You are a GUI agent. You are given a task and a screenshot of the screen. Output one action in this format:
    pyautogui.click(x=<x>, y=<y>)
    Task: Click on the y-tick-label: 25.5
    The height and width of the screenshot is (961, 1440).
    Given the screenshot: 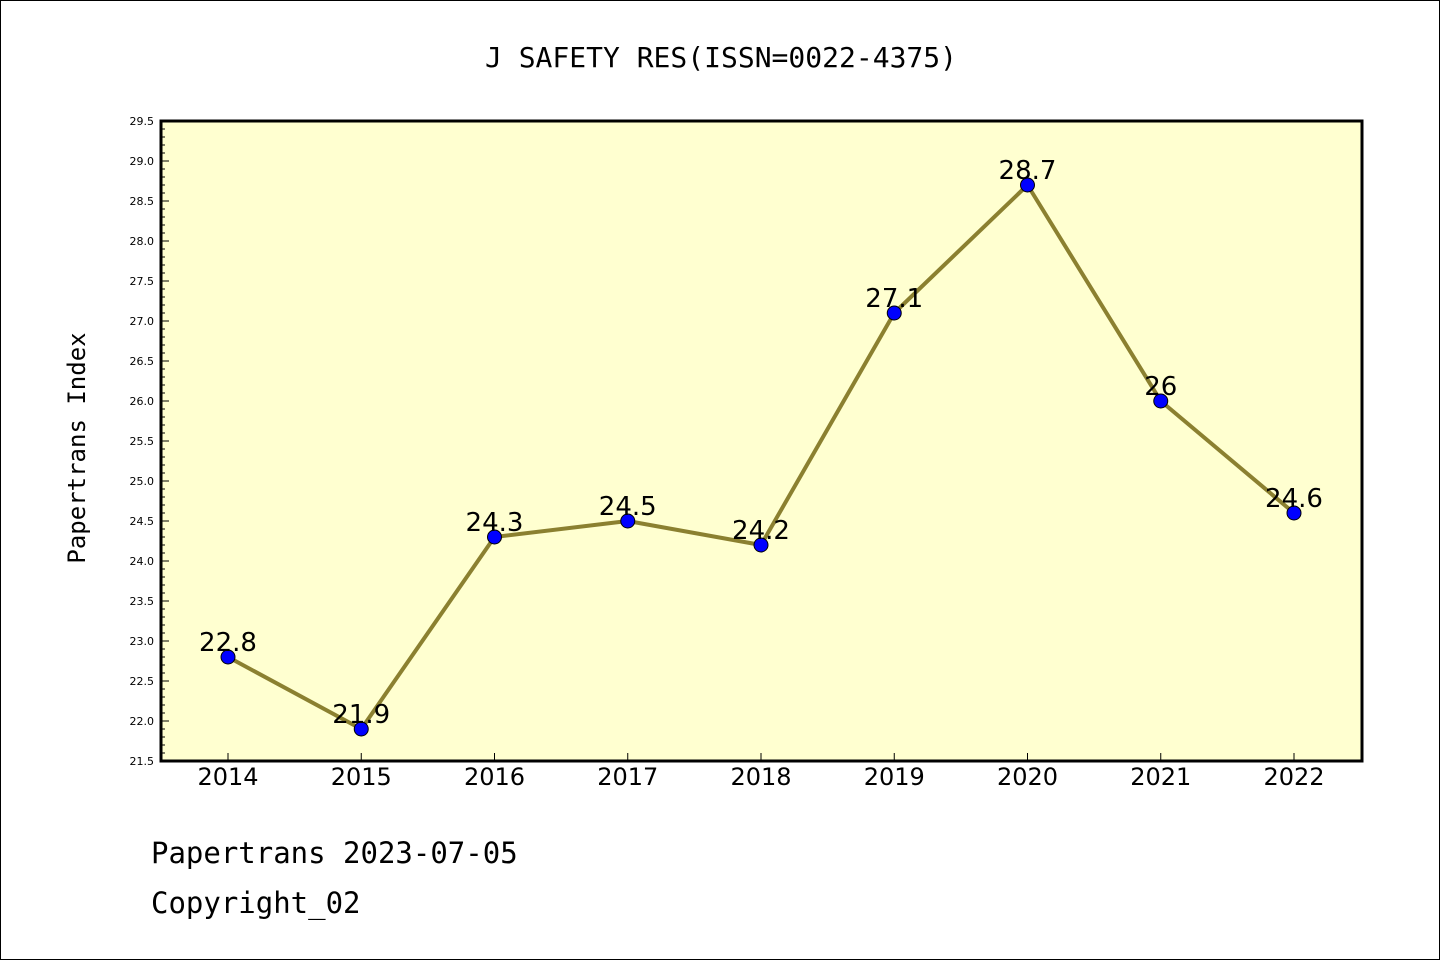 What is the action you would take?
    pyautogui.click(x=142, y=441)
    